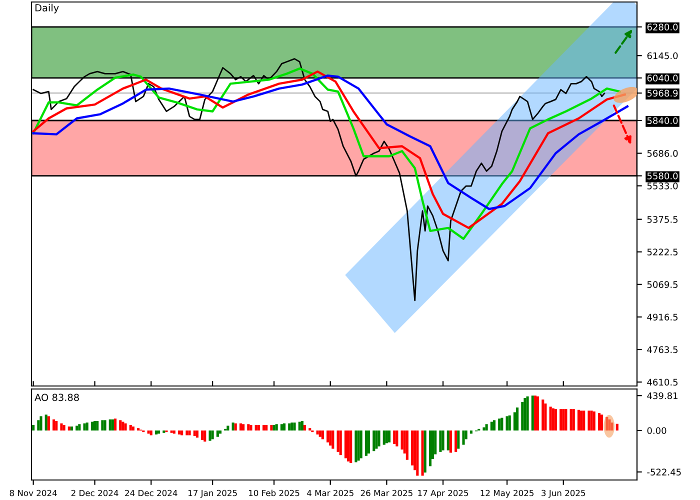 The width and height of the screenshot is (700, 500). Describe the element at coordinates (330, 493) in the screenshot. I see `x-tick-label: 4 Mar 2025` at that location.